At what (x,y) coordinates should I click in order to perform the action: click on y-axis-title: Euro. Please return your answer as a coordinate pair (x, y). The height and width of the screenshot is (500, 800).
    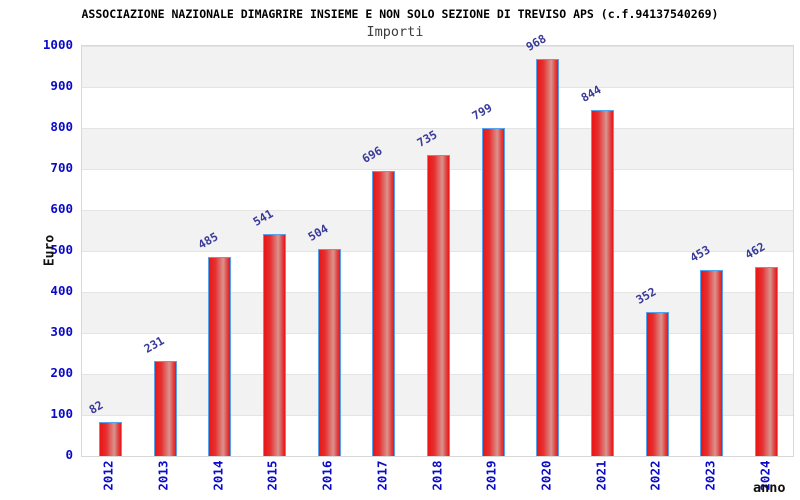
    Looking at the image, I should click on (50, 250).